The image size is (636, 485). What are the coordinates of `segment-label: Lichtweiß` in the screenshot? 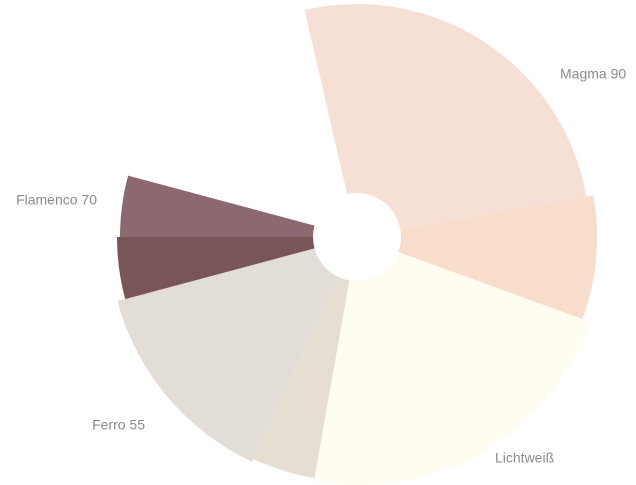 It's located at (524, 458).